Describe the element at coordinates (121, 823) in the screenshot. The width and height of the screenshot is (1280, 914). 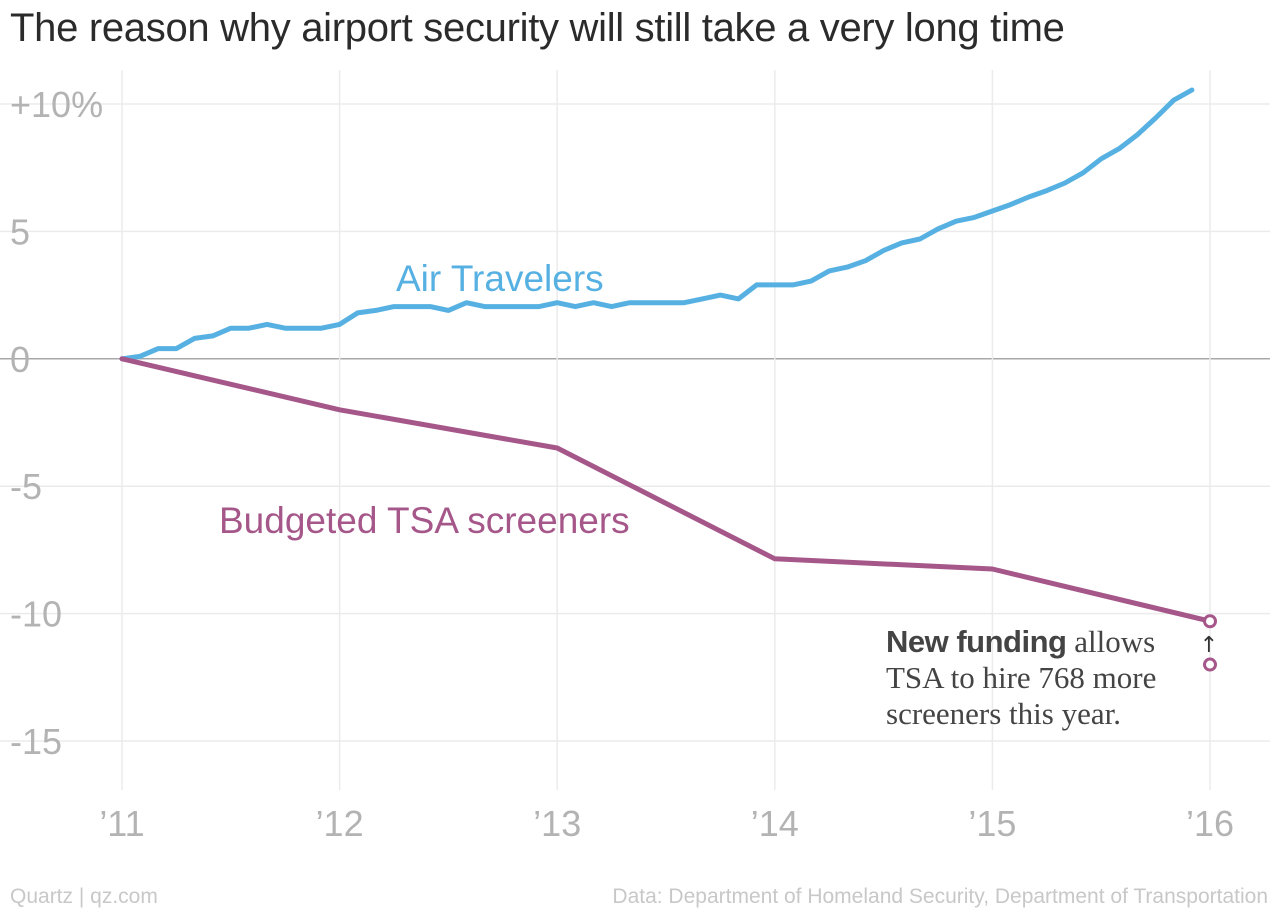
I see `x-tick-label: ’11` at that location.